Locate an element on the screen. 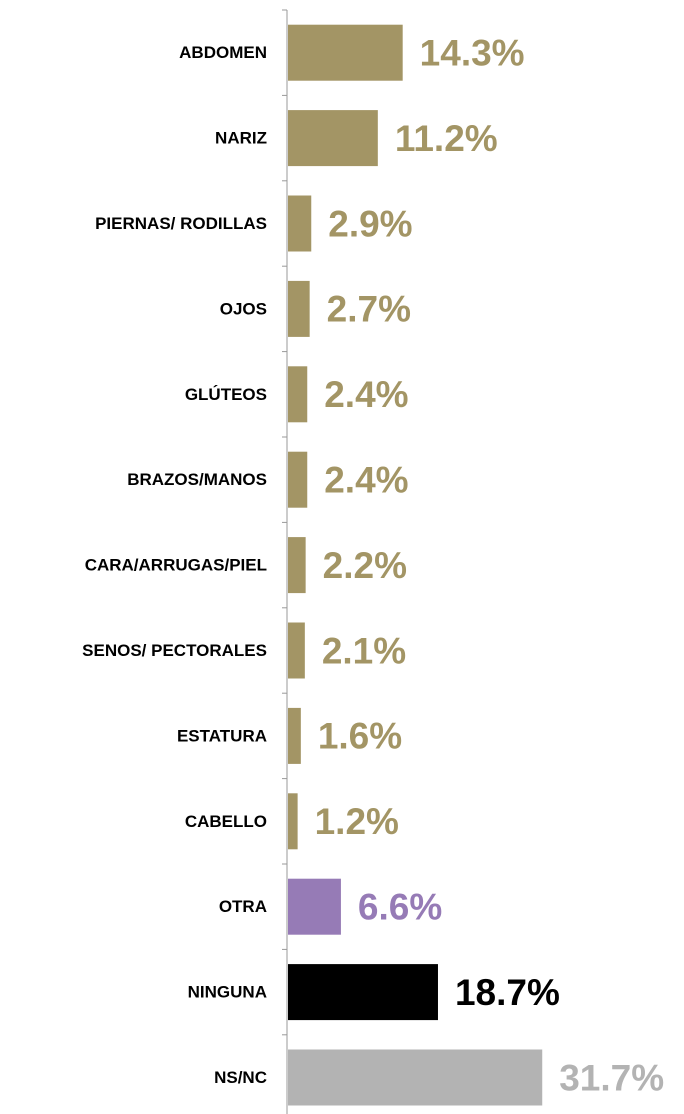 This screenshot has height=1114, width=684. value-label: 2.9% is located at coordinates (370, 223).